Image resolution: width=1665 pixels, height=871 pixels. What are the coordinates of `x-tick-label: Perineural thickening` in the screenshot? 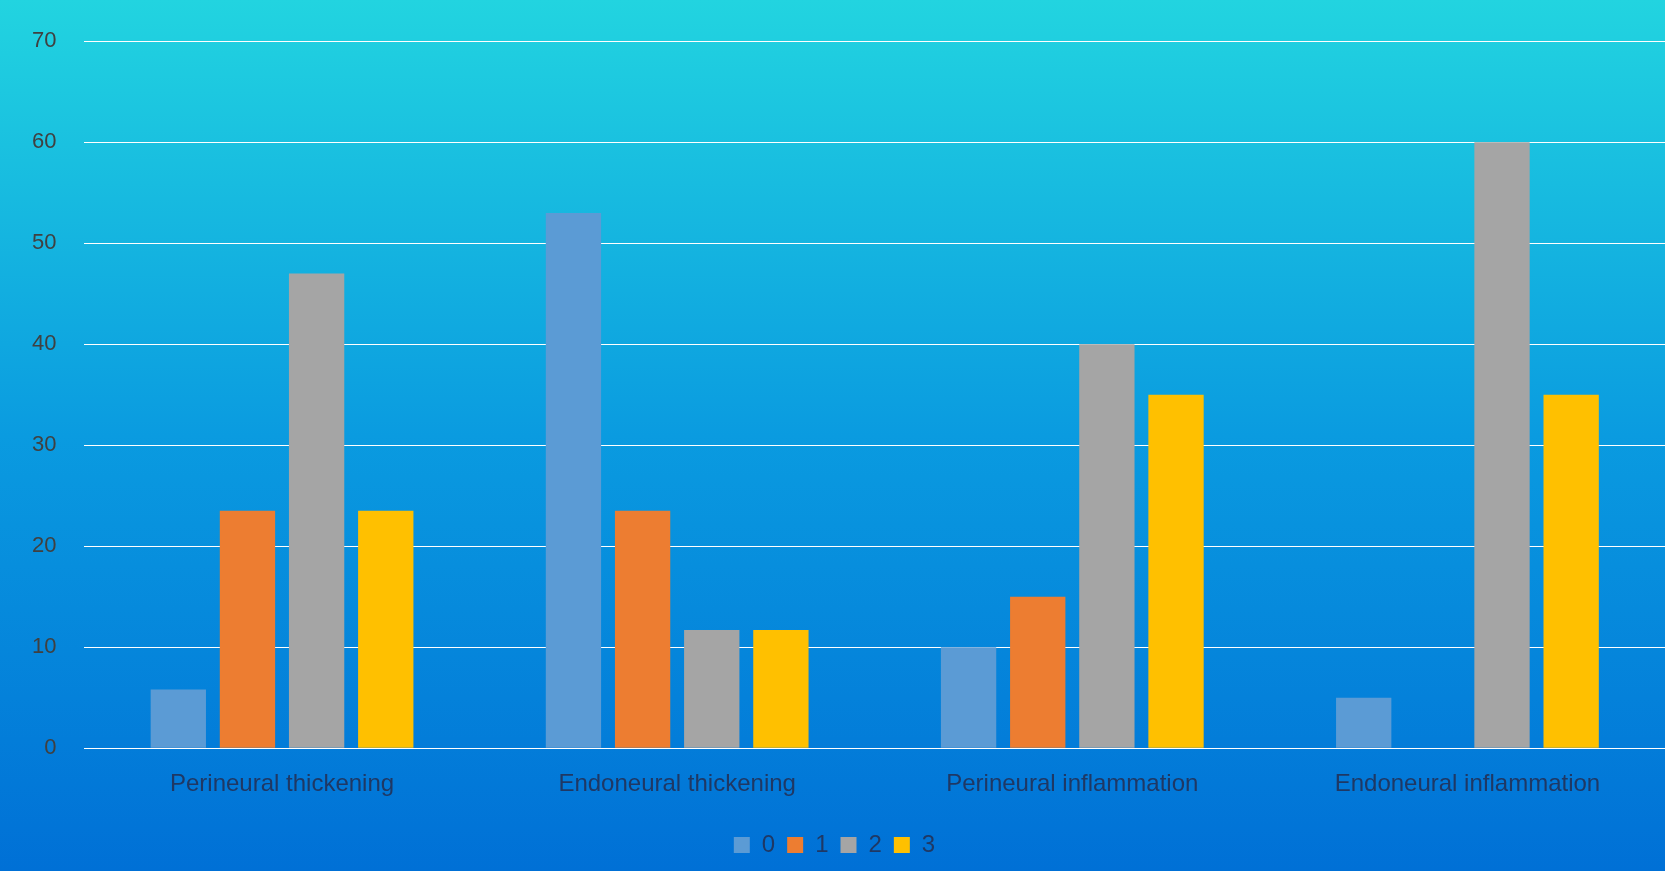 It's located at (282, 783).